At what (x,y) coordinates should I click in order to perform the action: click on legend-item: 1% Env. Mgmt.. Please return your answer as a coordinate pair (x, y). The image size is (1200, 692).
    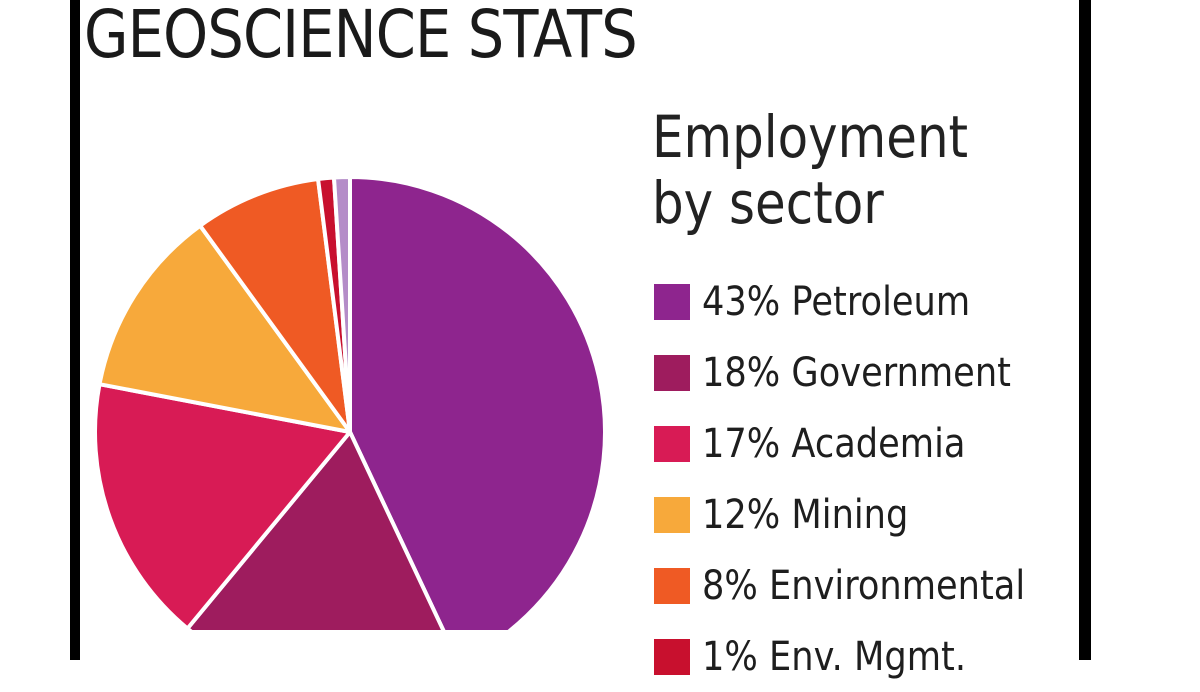
    Looking at the image, I should click on (861, 656).